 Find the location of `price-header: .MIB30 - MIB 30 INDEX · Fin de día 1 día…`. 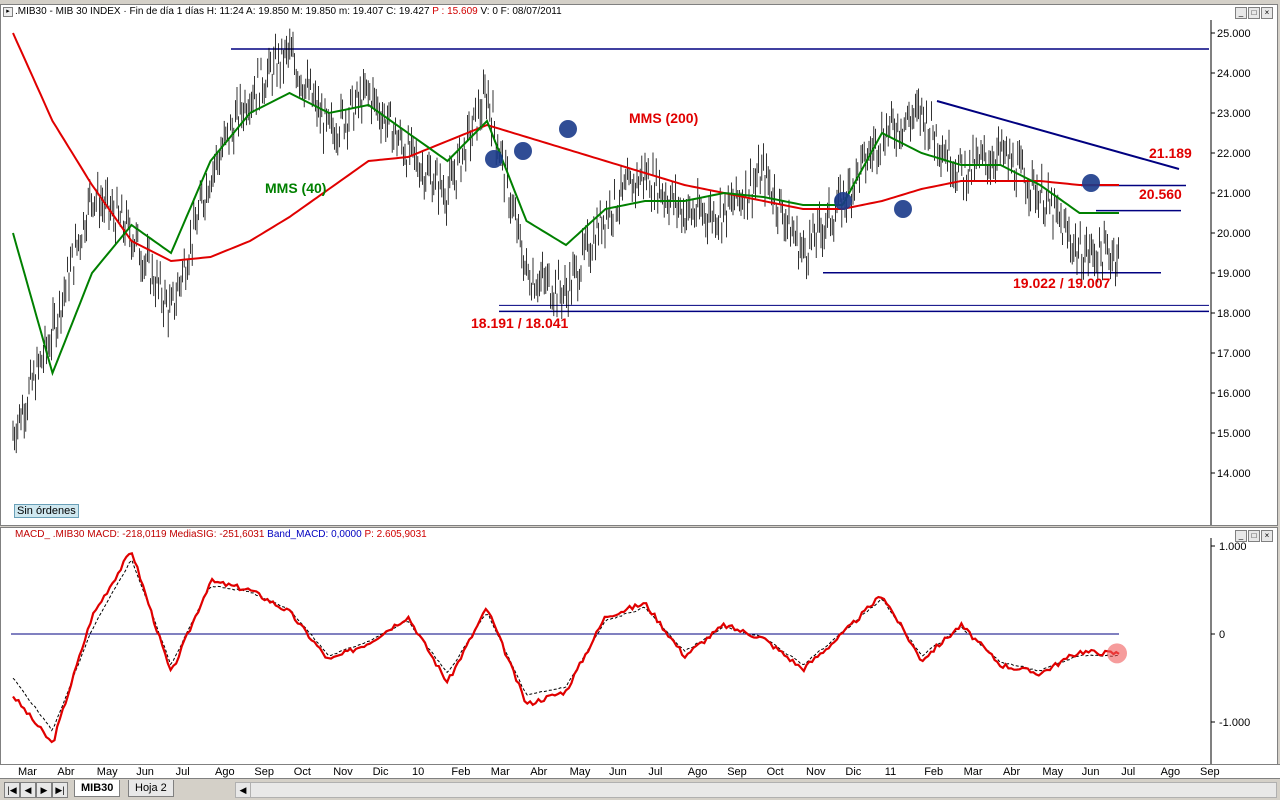

price-header: .MIB30 - MIB 30 INDEX · Fin de día 1 día… is located at coordinates (288, 11).